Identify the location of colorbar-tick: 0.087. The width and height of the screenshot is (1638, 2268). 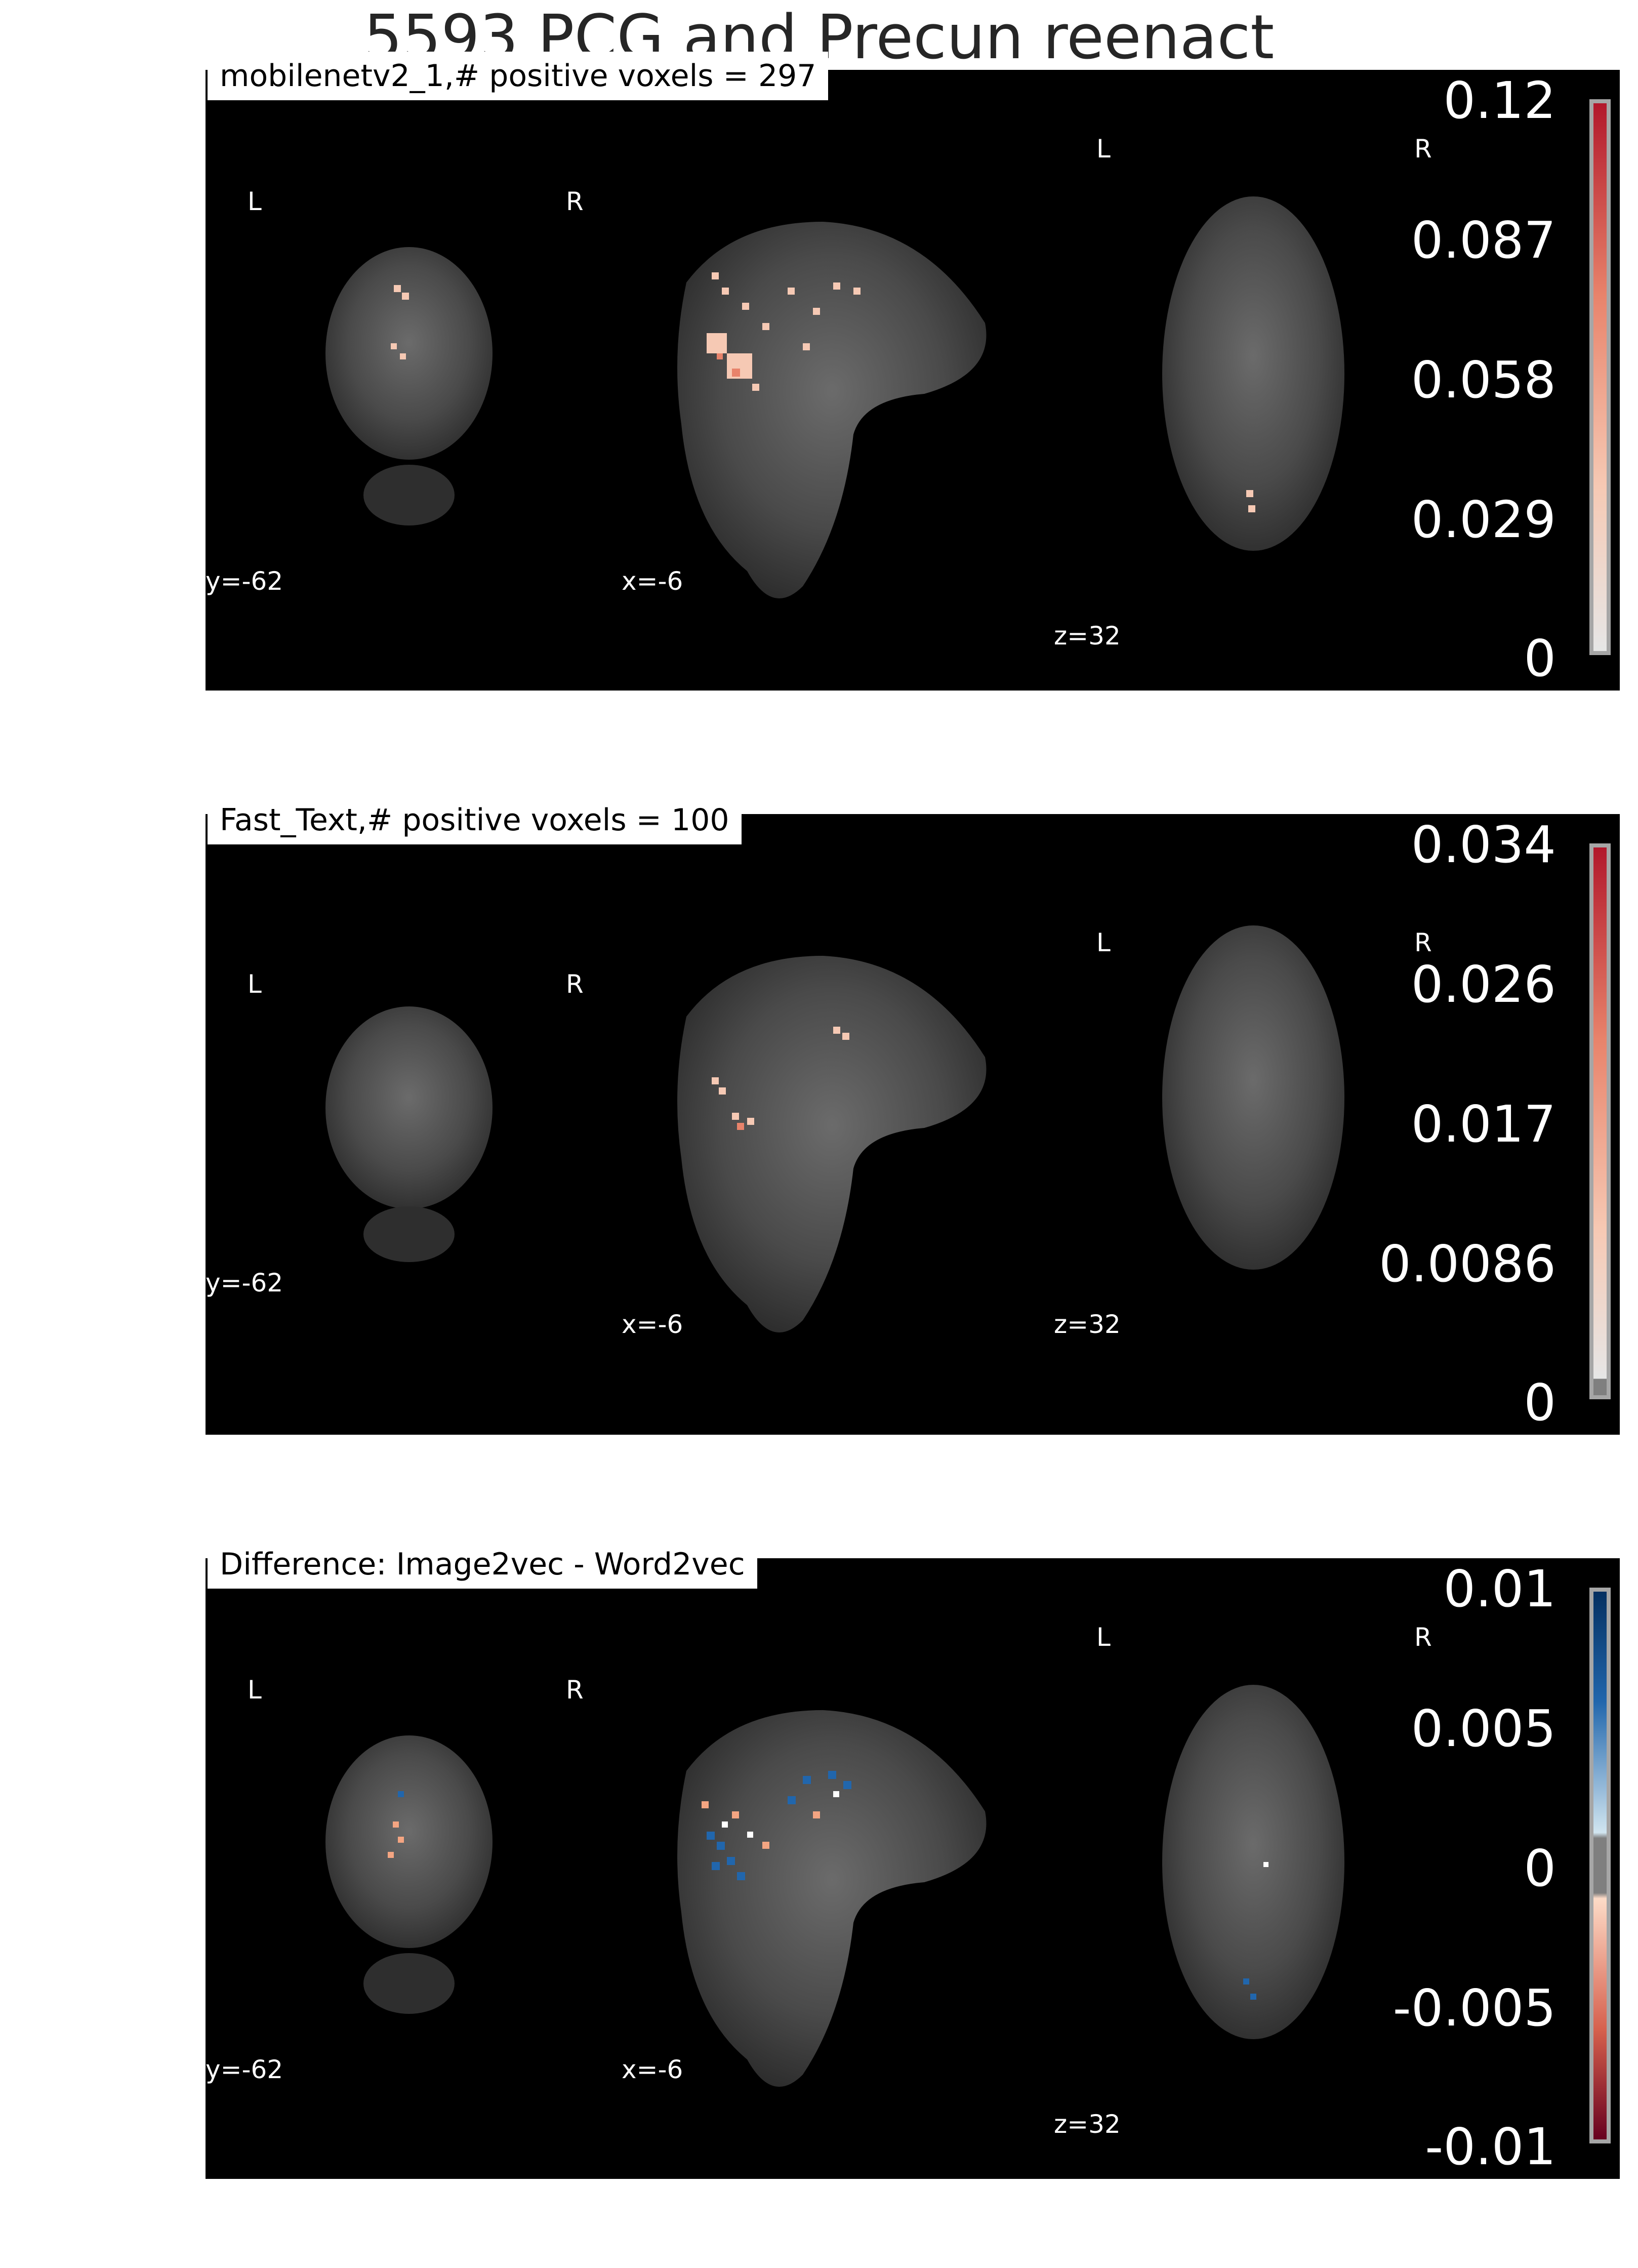
(1484, 240).